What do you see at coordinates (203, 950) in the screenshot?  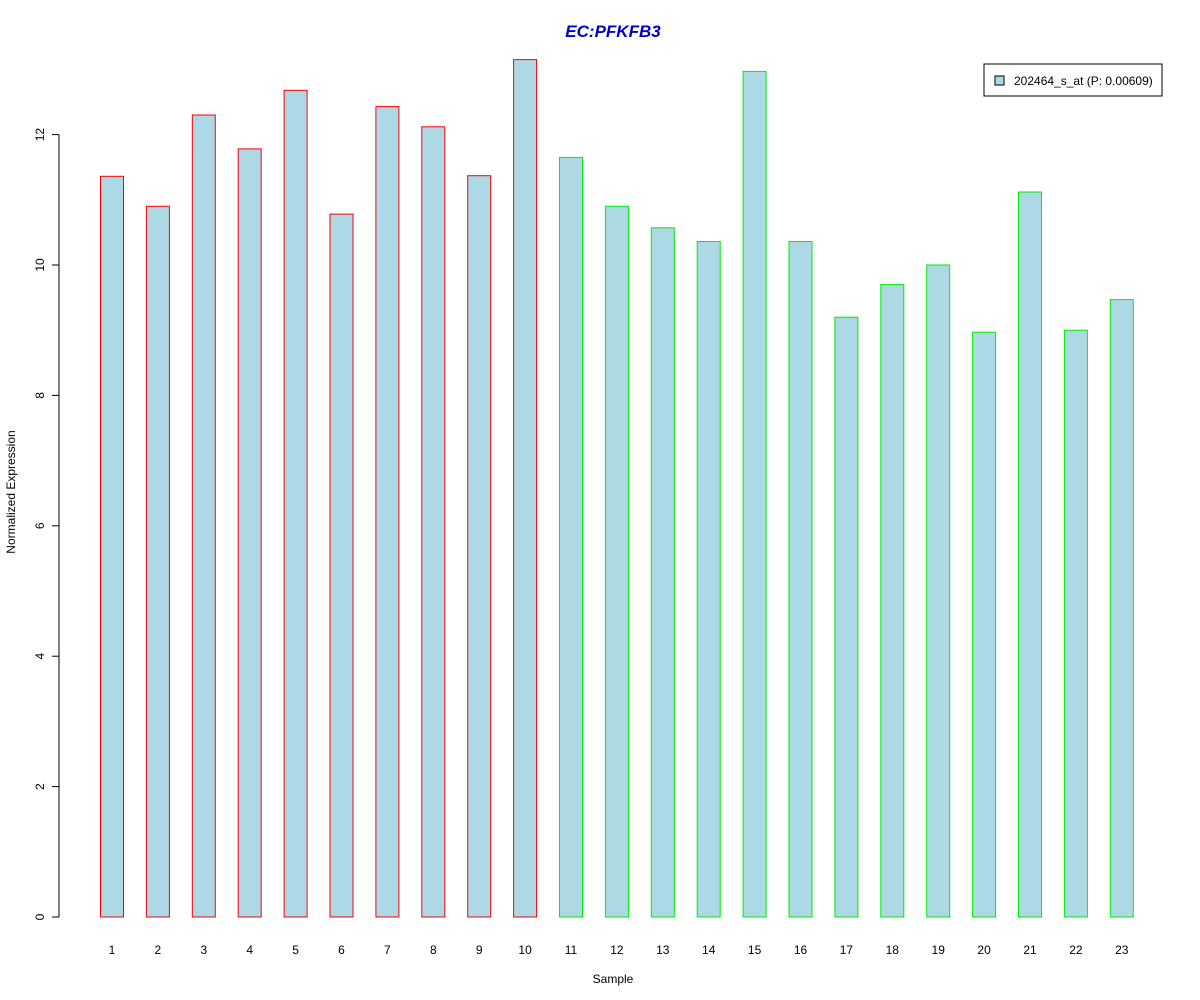 I see `x-tick-label: 3` at bounding box center [203, 950].